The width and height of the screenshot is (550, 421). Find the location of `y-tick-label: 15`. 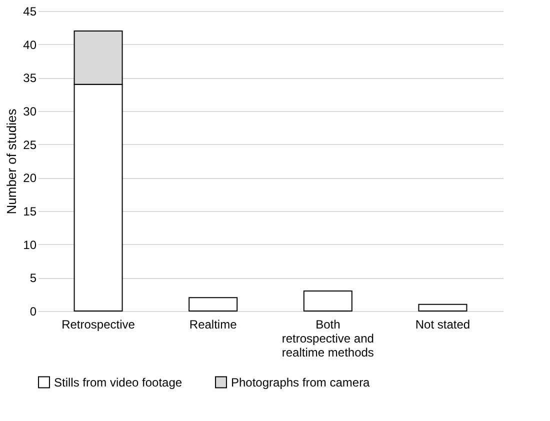

y-tick-label: 15 is located at coordinates (30, 211).